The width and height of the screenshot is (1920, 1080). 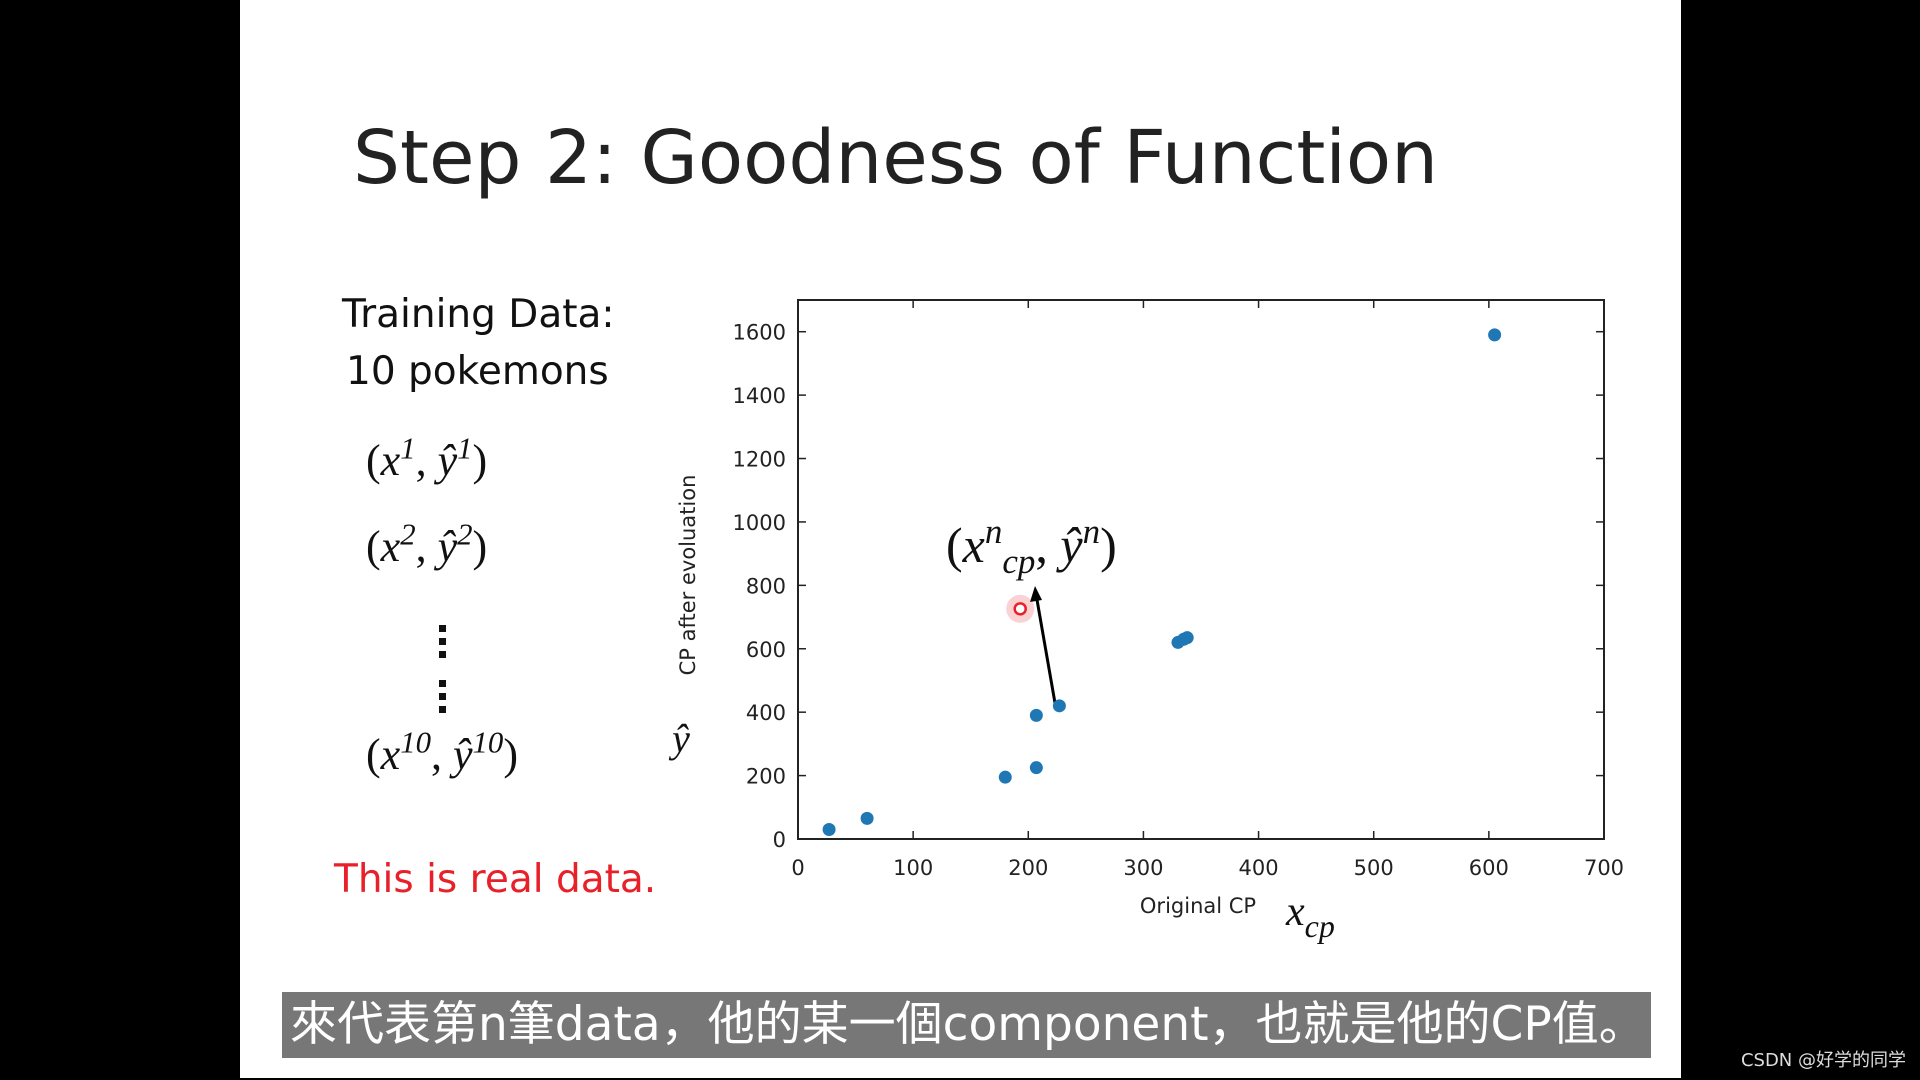 I want to click on x-axis-label: Original CP, so click(x=1198, y=906).